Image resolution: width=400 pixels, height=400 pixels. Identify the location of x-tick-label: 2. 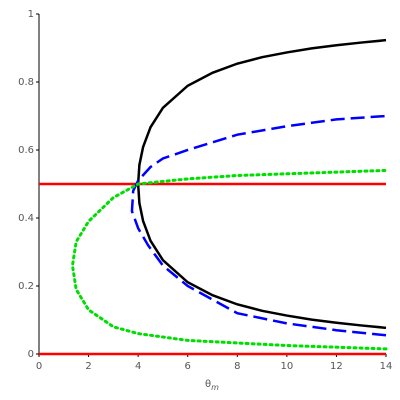
(88, 366).